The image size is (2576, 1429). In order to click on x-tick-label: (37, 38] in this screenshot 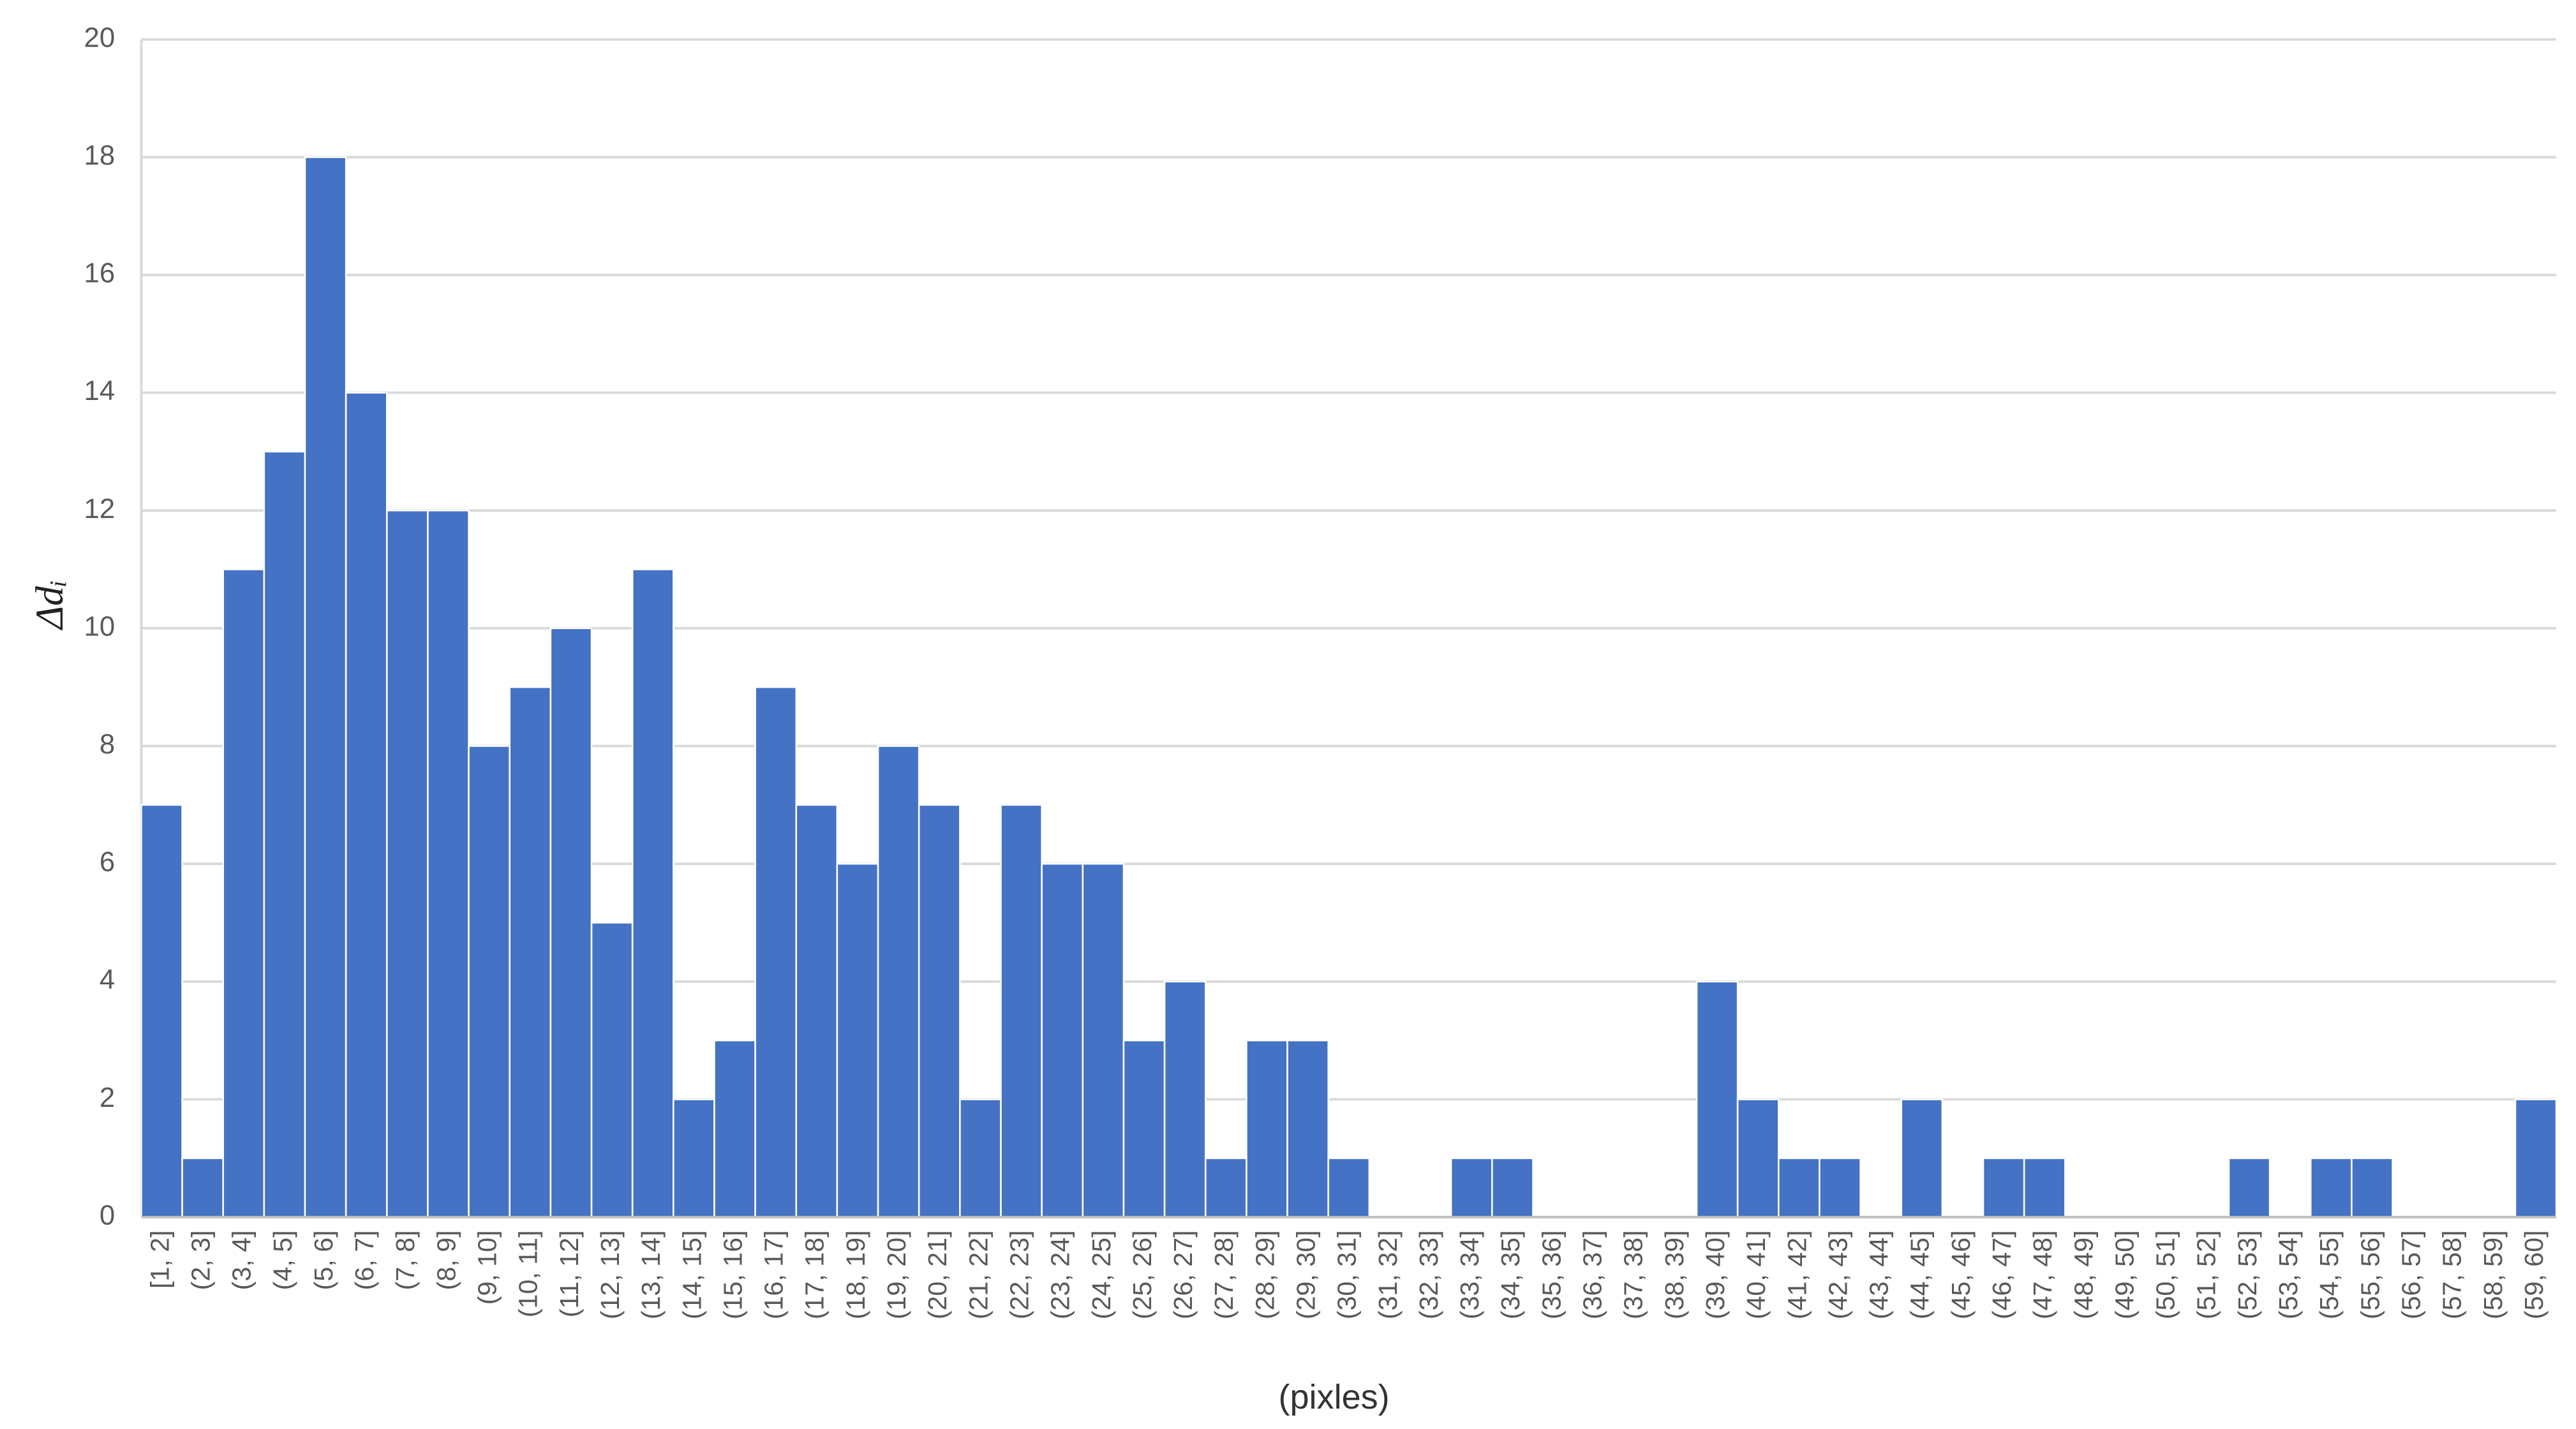, I will do `click(1633, 1274)`.